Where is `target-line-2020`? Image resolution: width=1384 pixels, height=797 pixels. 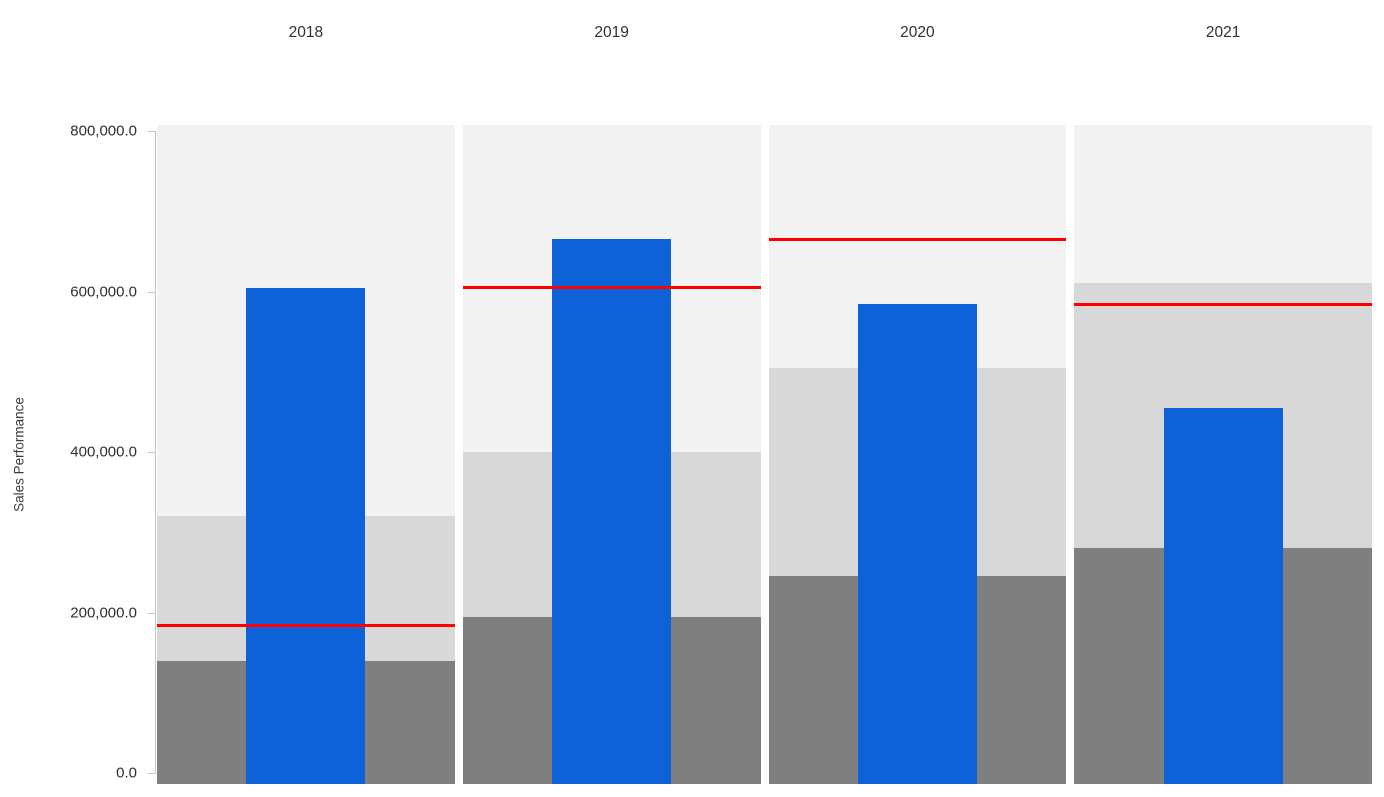 target-line-2020 is located at coordinates (917, 240).